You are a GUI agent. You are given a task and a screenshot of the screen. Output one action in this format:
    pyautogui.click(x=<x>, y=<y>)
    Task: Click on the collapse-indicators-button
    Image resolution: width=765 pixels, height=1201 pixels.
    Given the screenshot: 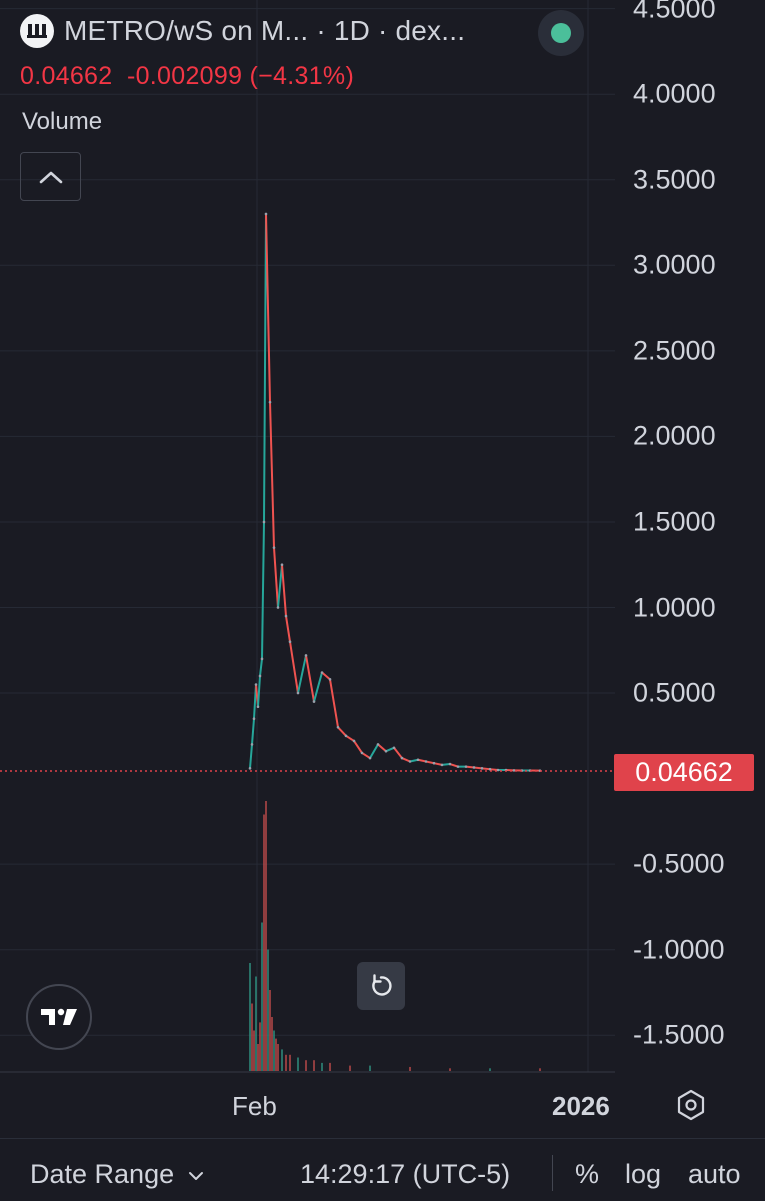 What is the action you would take?
    pyautogui.click(x=50, y=176)
    